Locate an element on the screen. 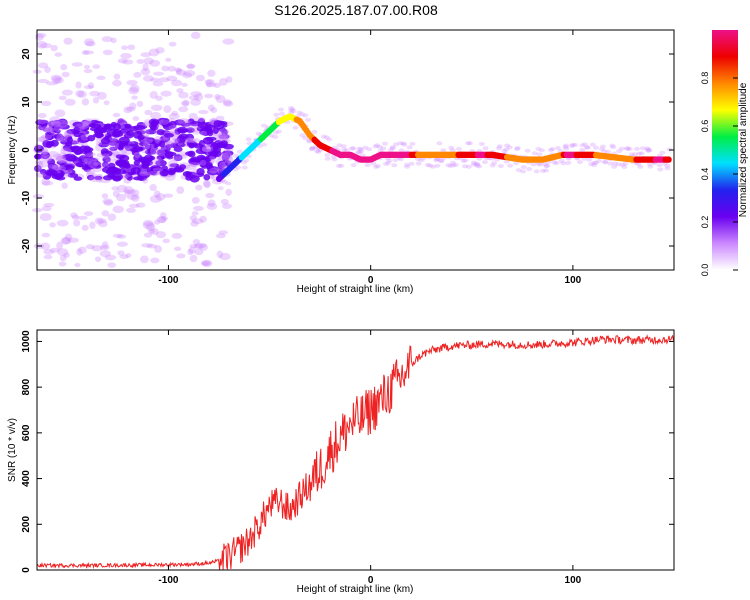 The image size is (750, 600). spectrogram-x-tick-label: 100 is located at coordinates (573, 280).